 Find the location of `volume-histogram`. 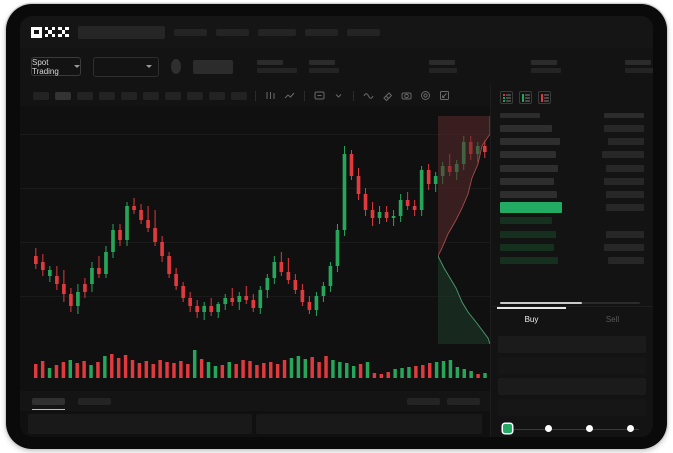

volume-histogram is located at coordinates (260, 364).